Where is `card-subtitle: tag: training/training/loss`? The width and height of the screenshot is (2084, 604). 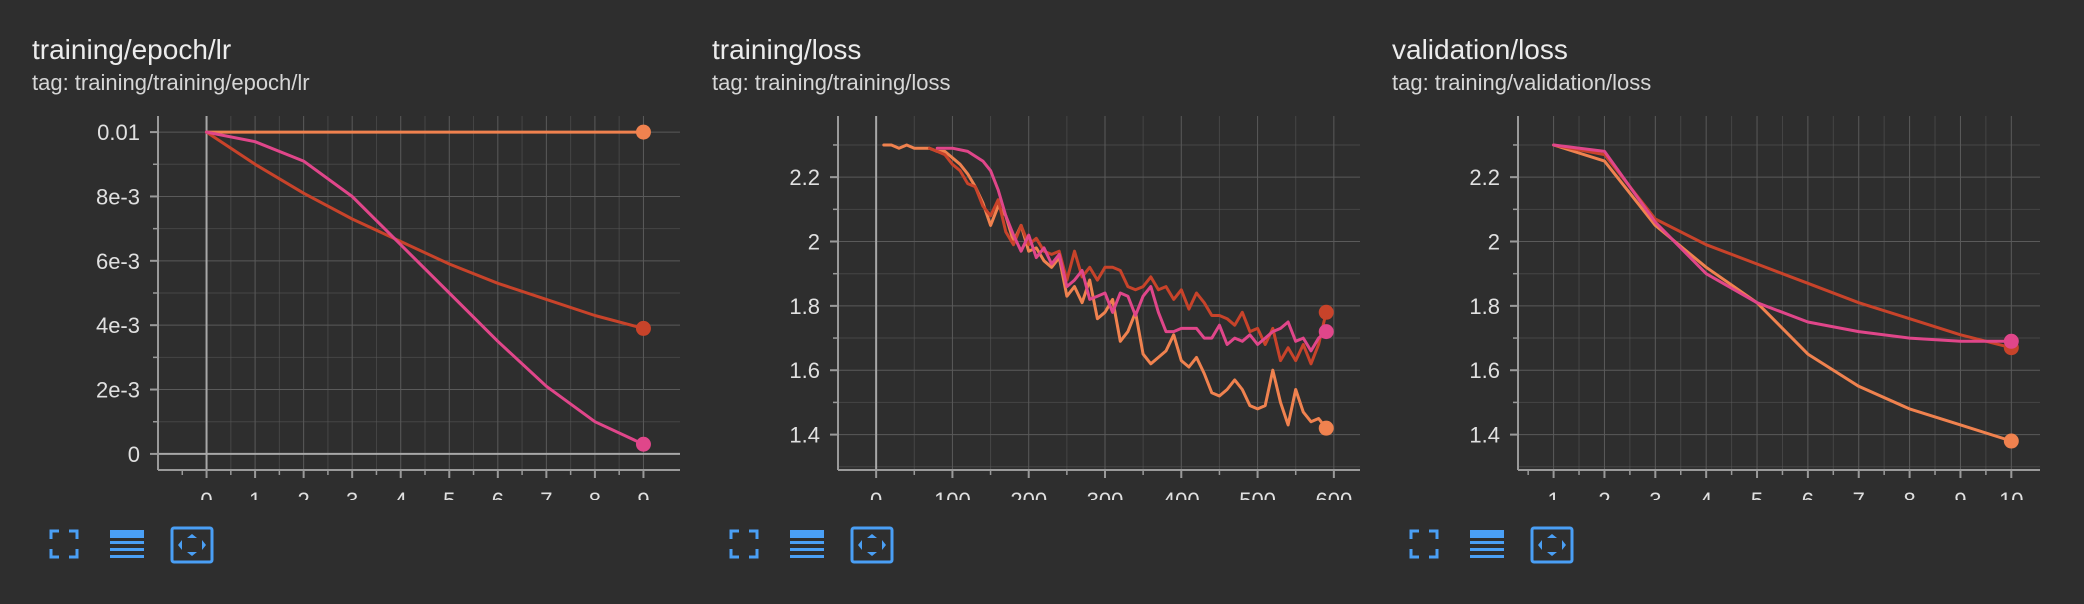 card-subtitle: tag: training/training/loss is located at coordinates (831, 82).